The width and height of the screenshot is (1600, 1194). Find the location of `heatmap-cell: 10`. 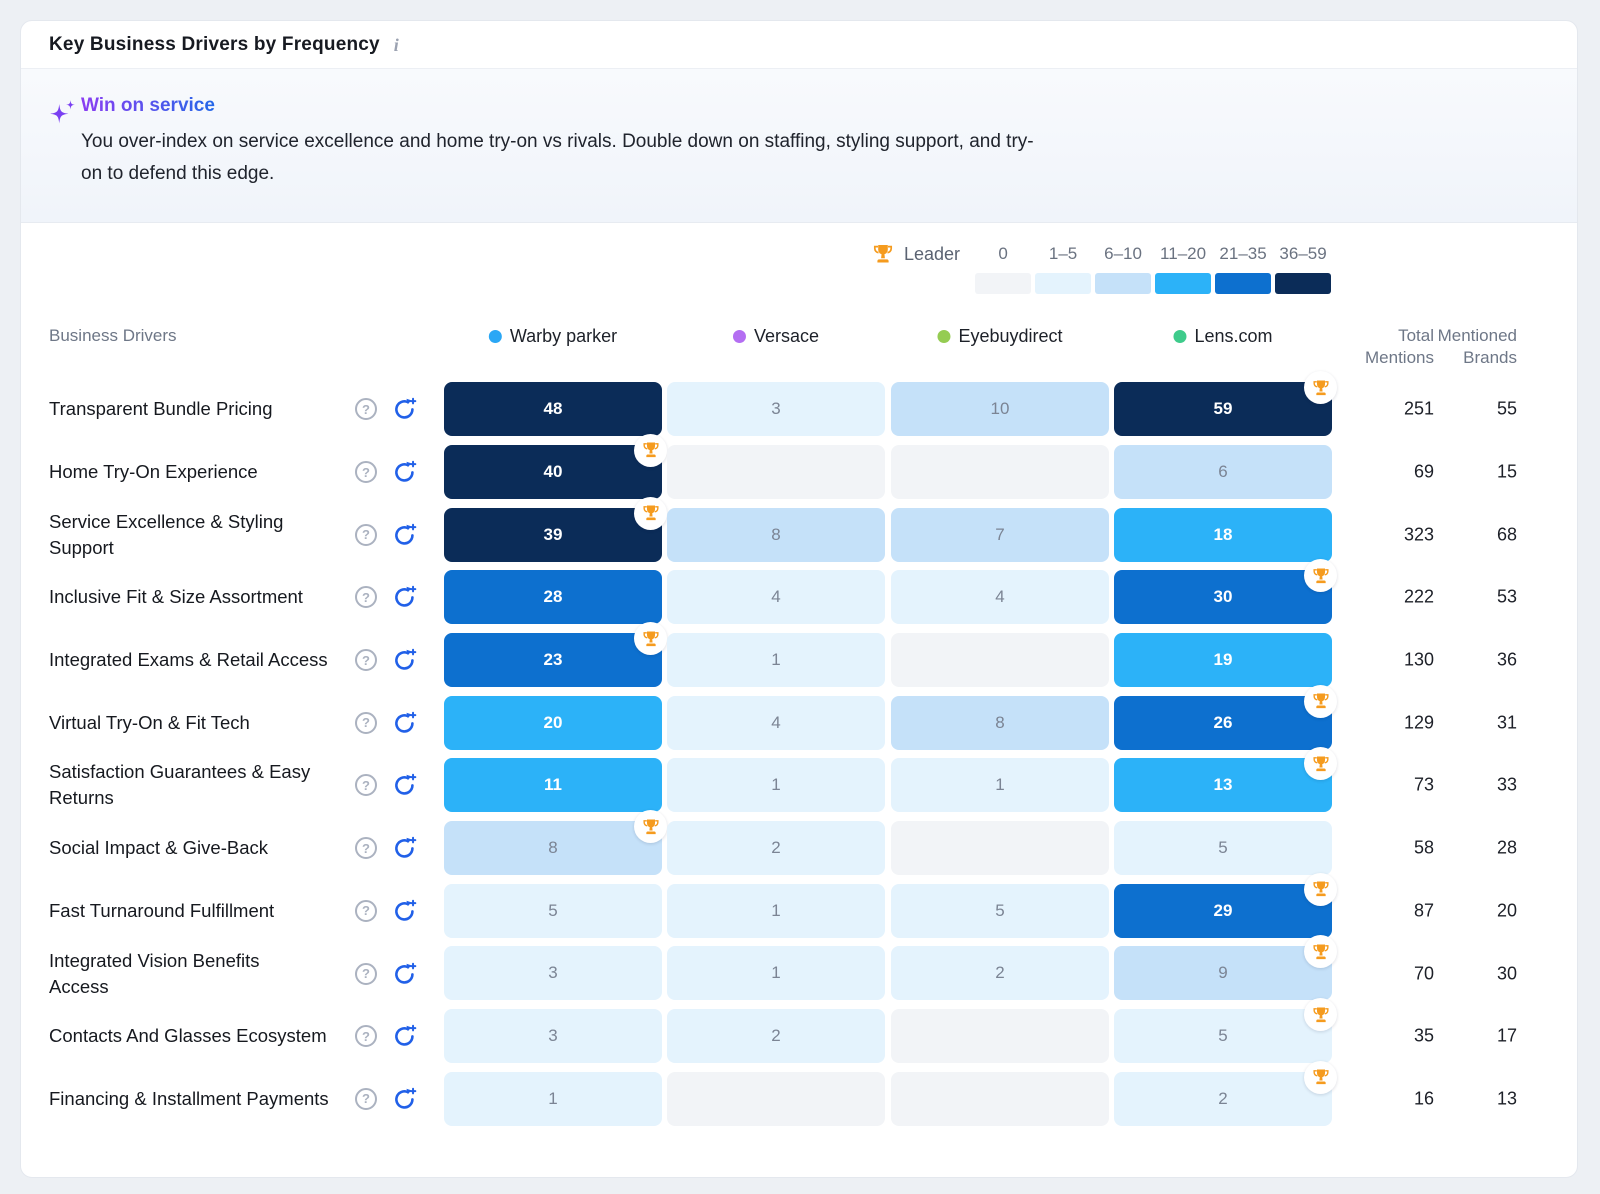

heatmap-cell: 10 is located at coordinates (1000, 409).